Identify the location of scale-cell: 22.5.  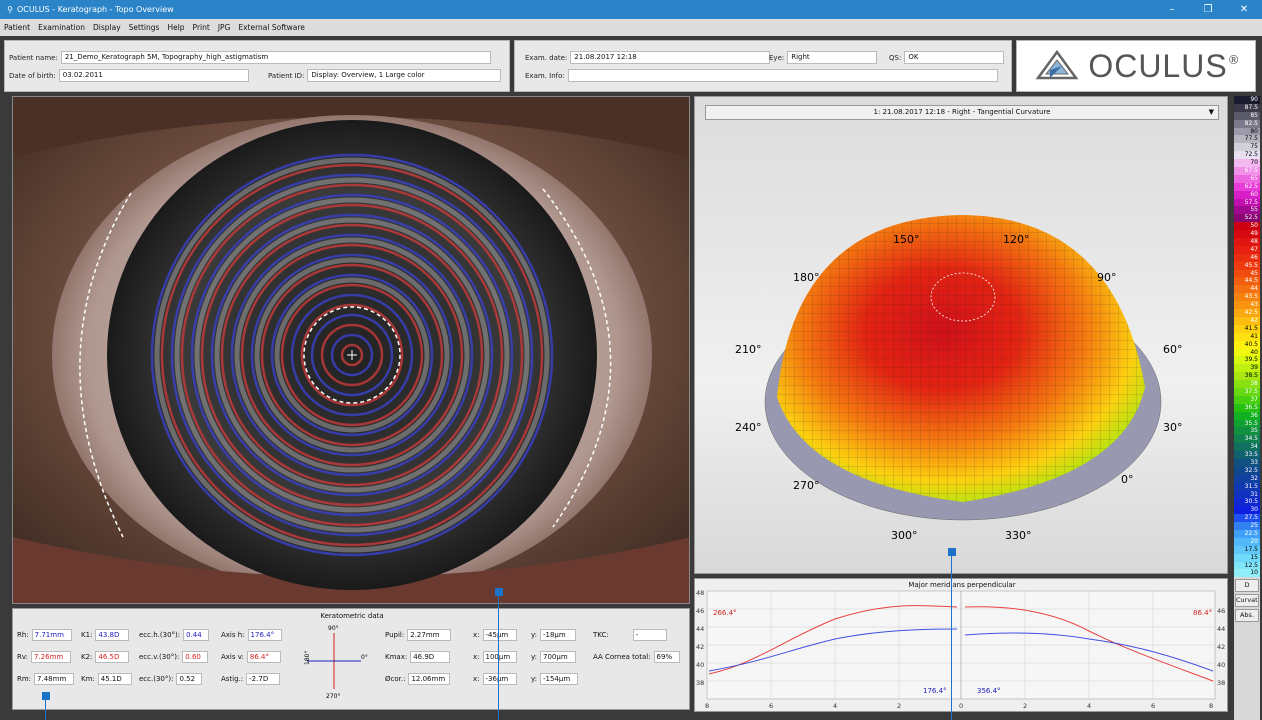
(1247, 533).